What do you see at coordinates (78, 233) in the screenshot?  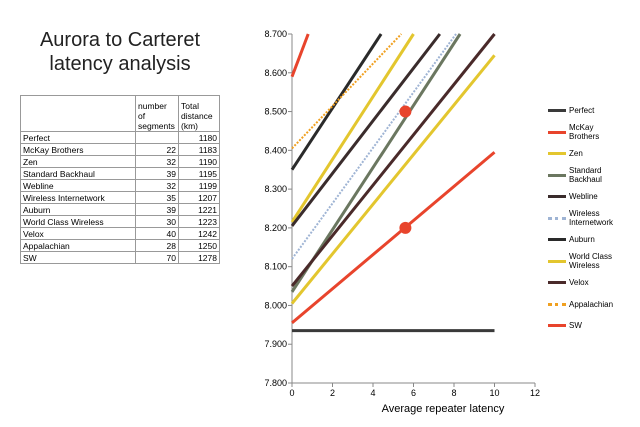 I see `table-cell: Velox` at bounding box center [78, 233].